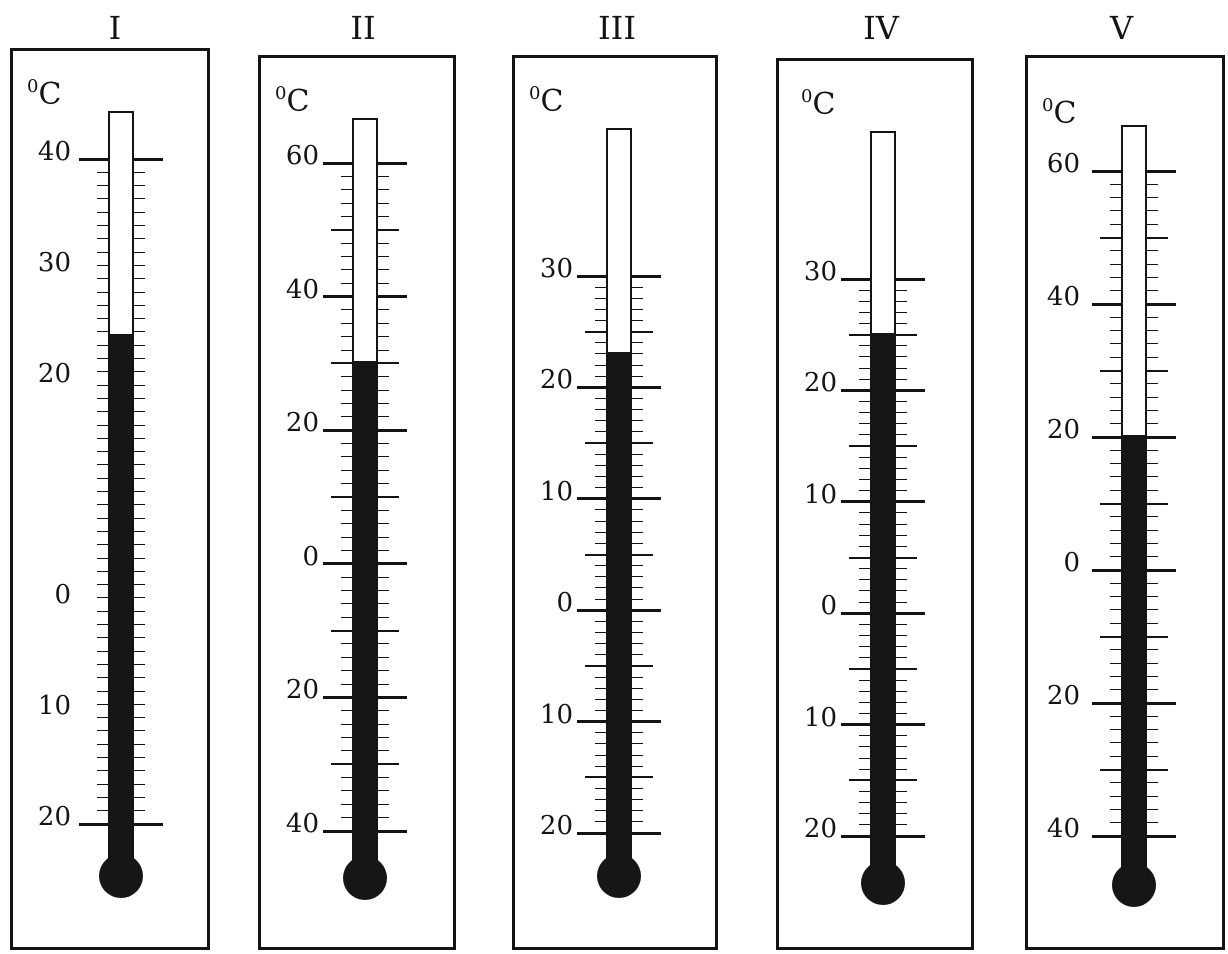 This screenshot has height=954, width=1228. Describe the element at coordinates (1121, 28) in the screenshot. I see `thermometer-title: V` at that location.